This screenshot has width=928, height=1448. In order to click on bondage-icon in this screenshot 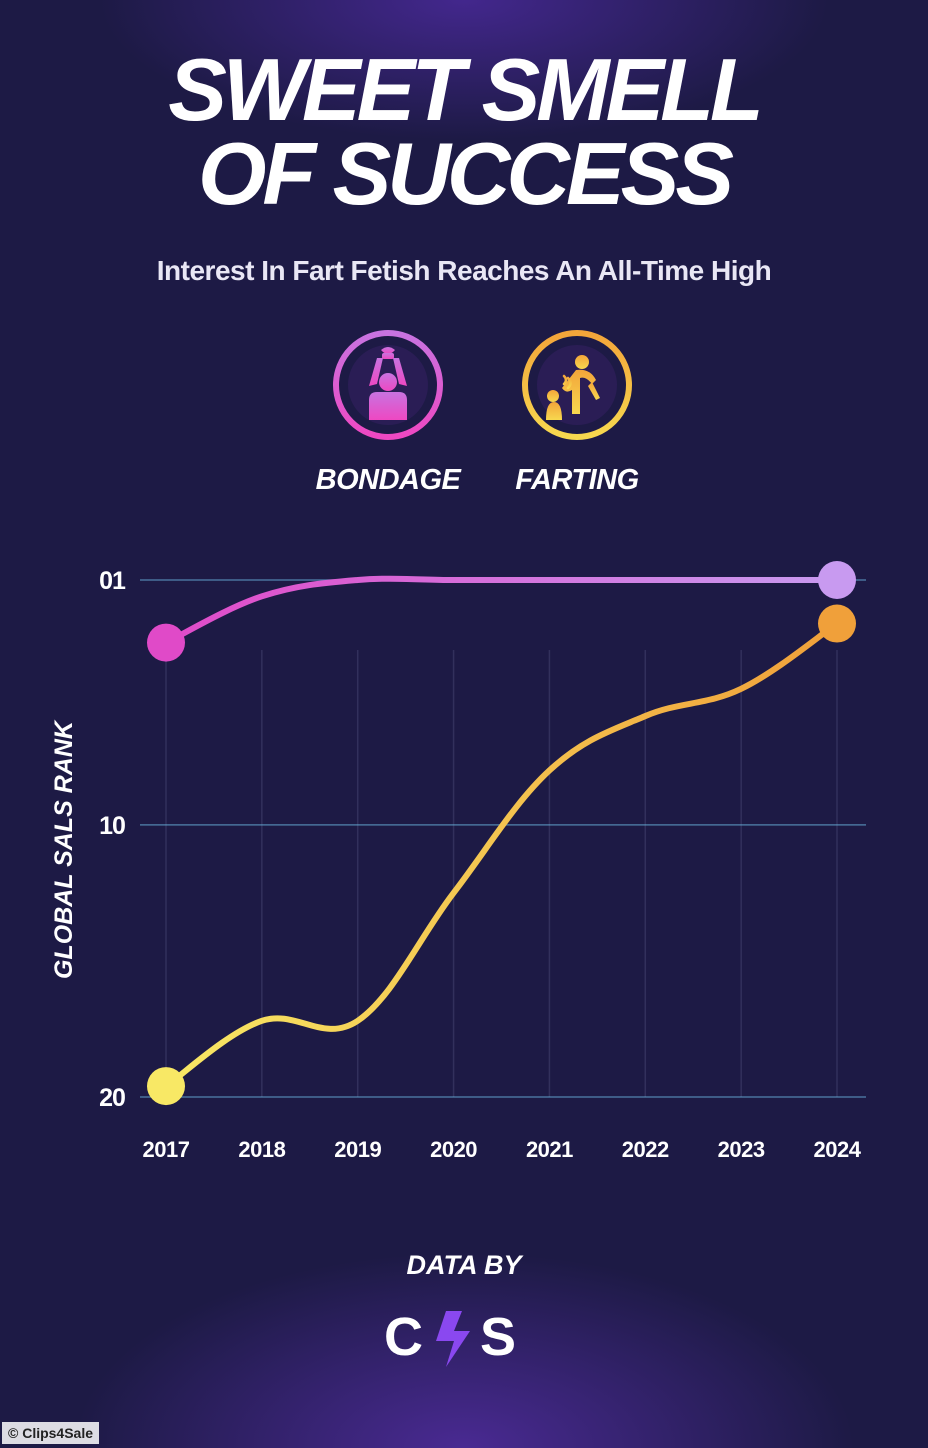, I will do `click(388, 385)`.